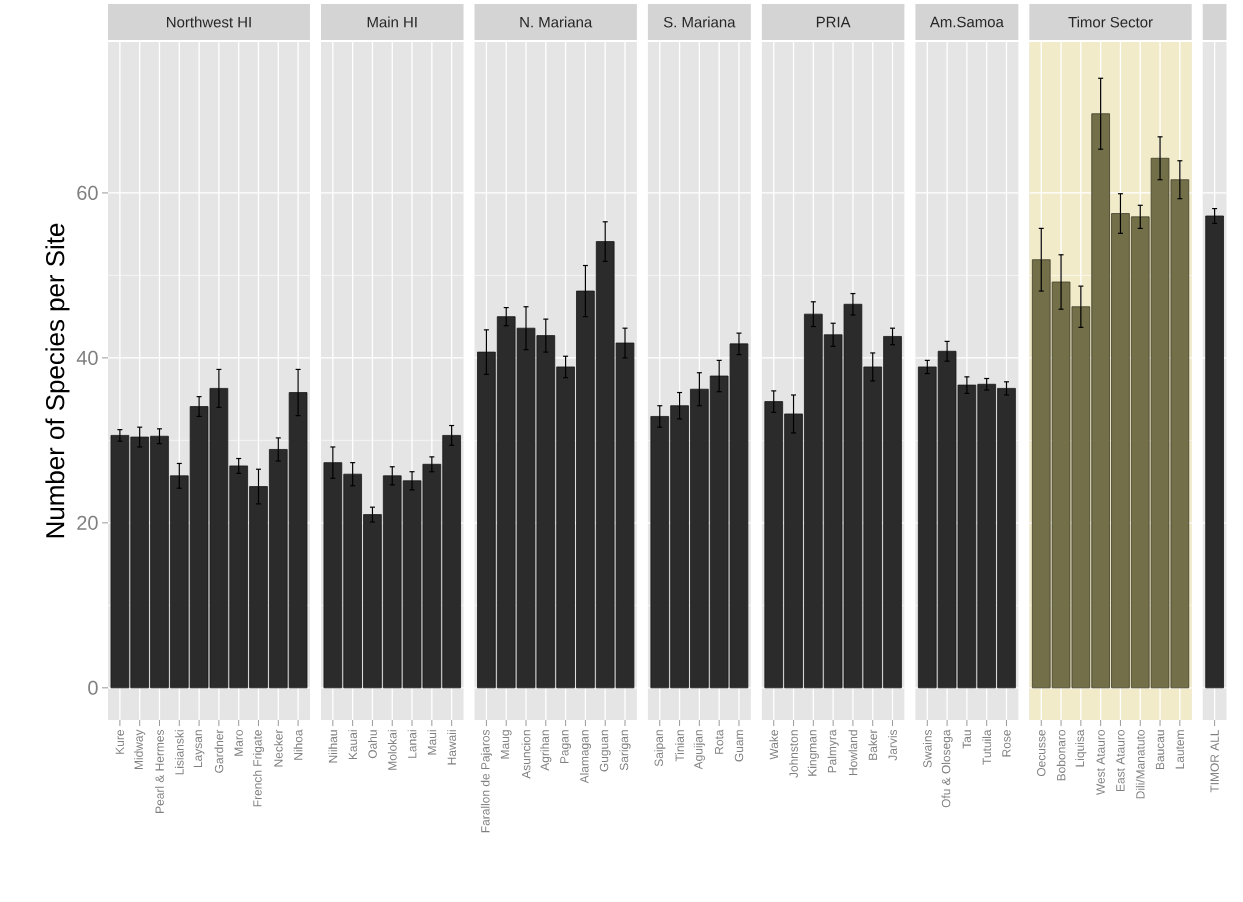 The height and width of the screenshot is (902, 1243). Describe the element at coordinates (209, 22) in the screenshot. I see `chart-title: Northwest HI` at that location.